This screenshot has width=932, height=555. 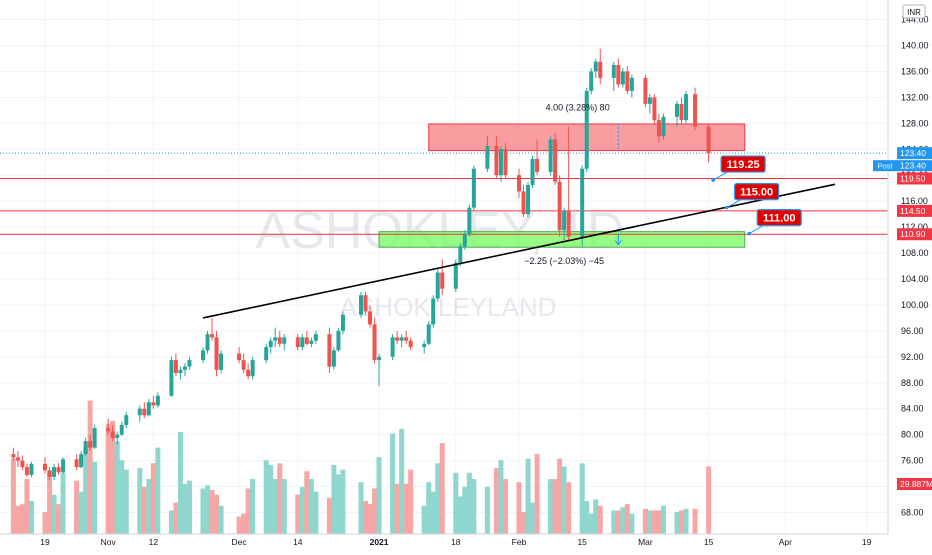 What do you see at coordinates (45, 542) in the screenshot?
I see `time-tick-label: 19` at bounding box center [45, 542].